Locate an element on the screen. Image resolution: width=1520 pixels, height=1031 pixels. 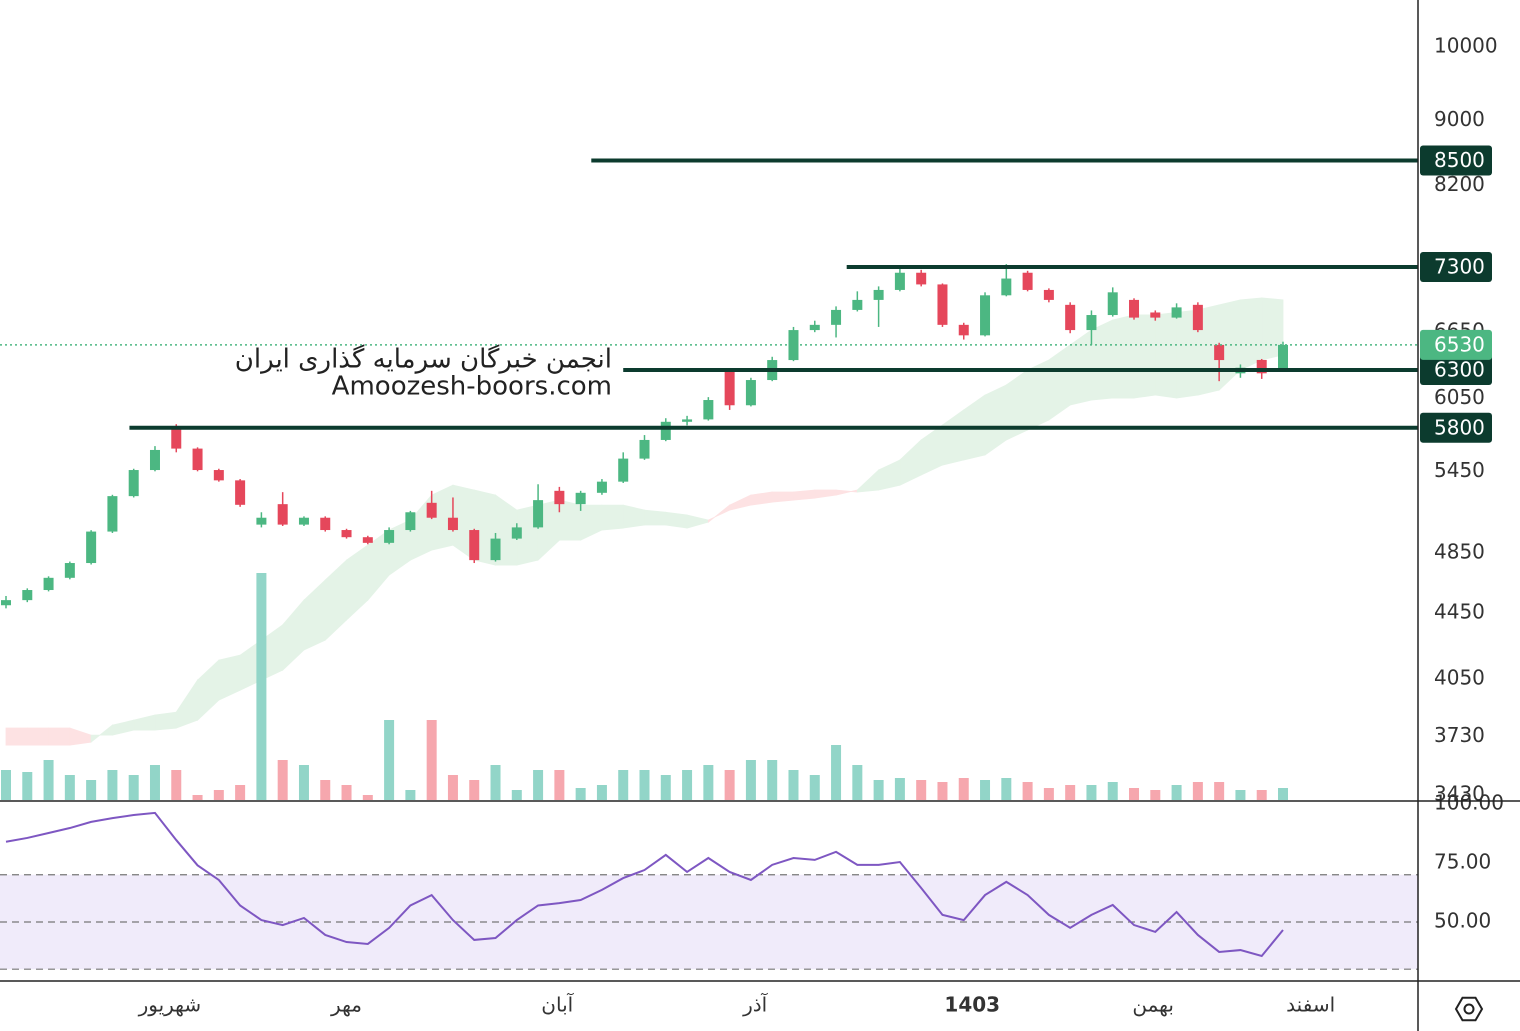
x-tick-label: 1403 is located at coordinates (972, 1005).